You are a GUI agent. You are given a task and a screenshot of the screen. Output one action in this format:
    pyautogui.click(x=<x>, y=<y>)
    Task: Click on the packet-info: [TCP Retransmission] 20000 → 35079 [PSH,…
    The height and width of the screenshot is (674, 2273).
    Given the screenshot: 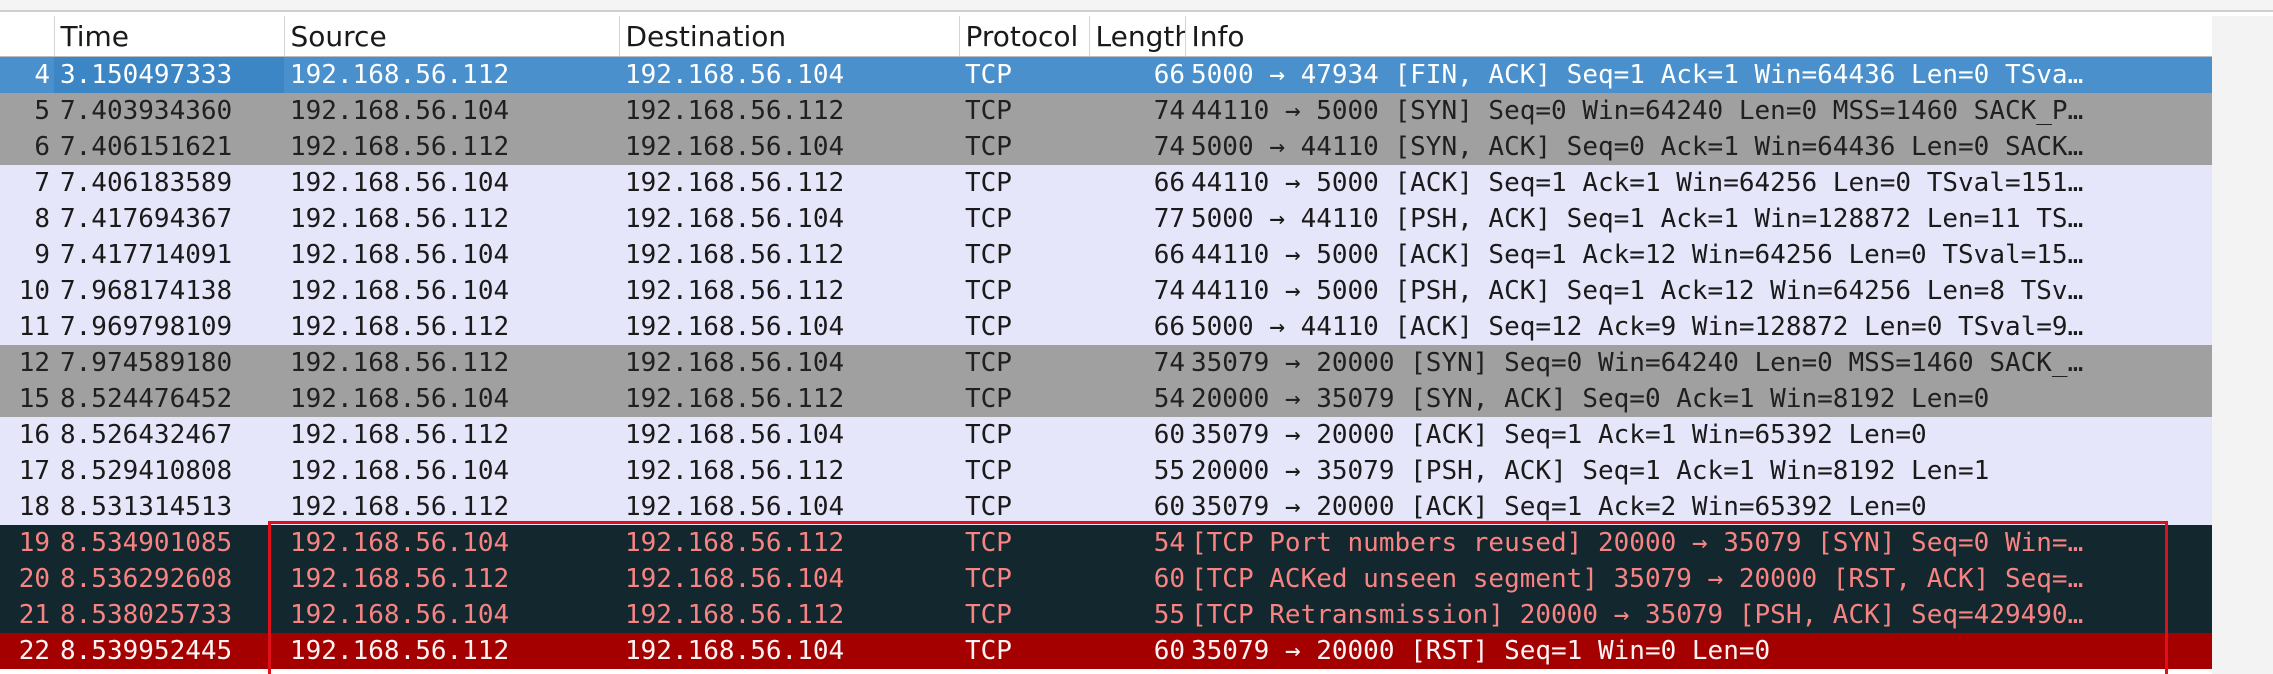 What is the action you would take?
    pyautogui.click(x=1698, y=615)
    